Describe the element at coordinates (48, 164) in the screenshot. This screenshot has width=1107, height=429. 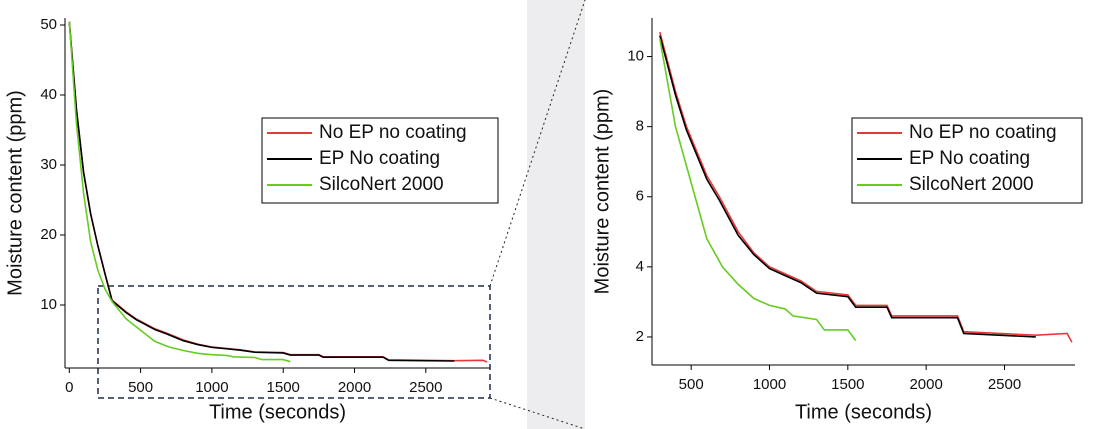
I see `y-tick-label: 30` at that location.